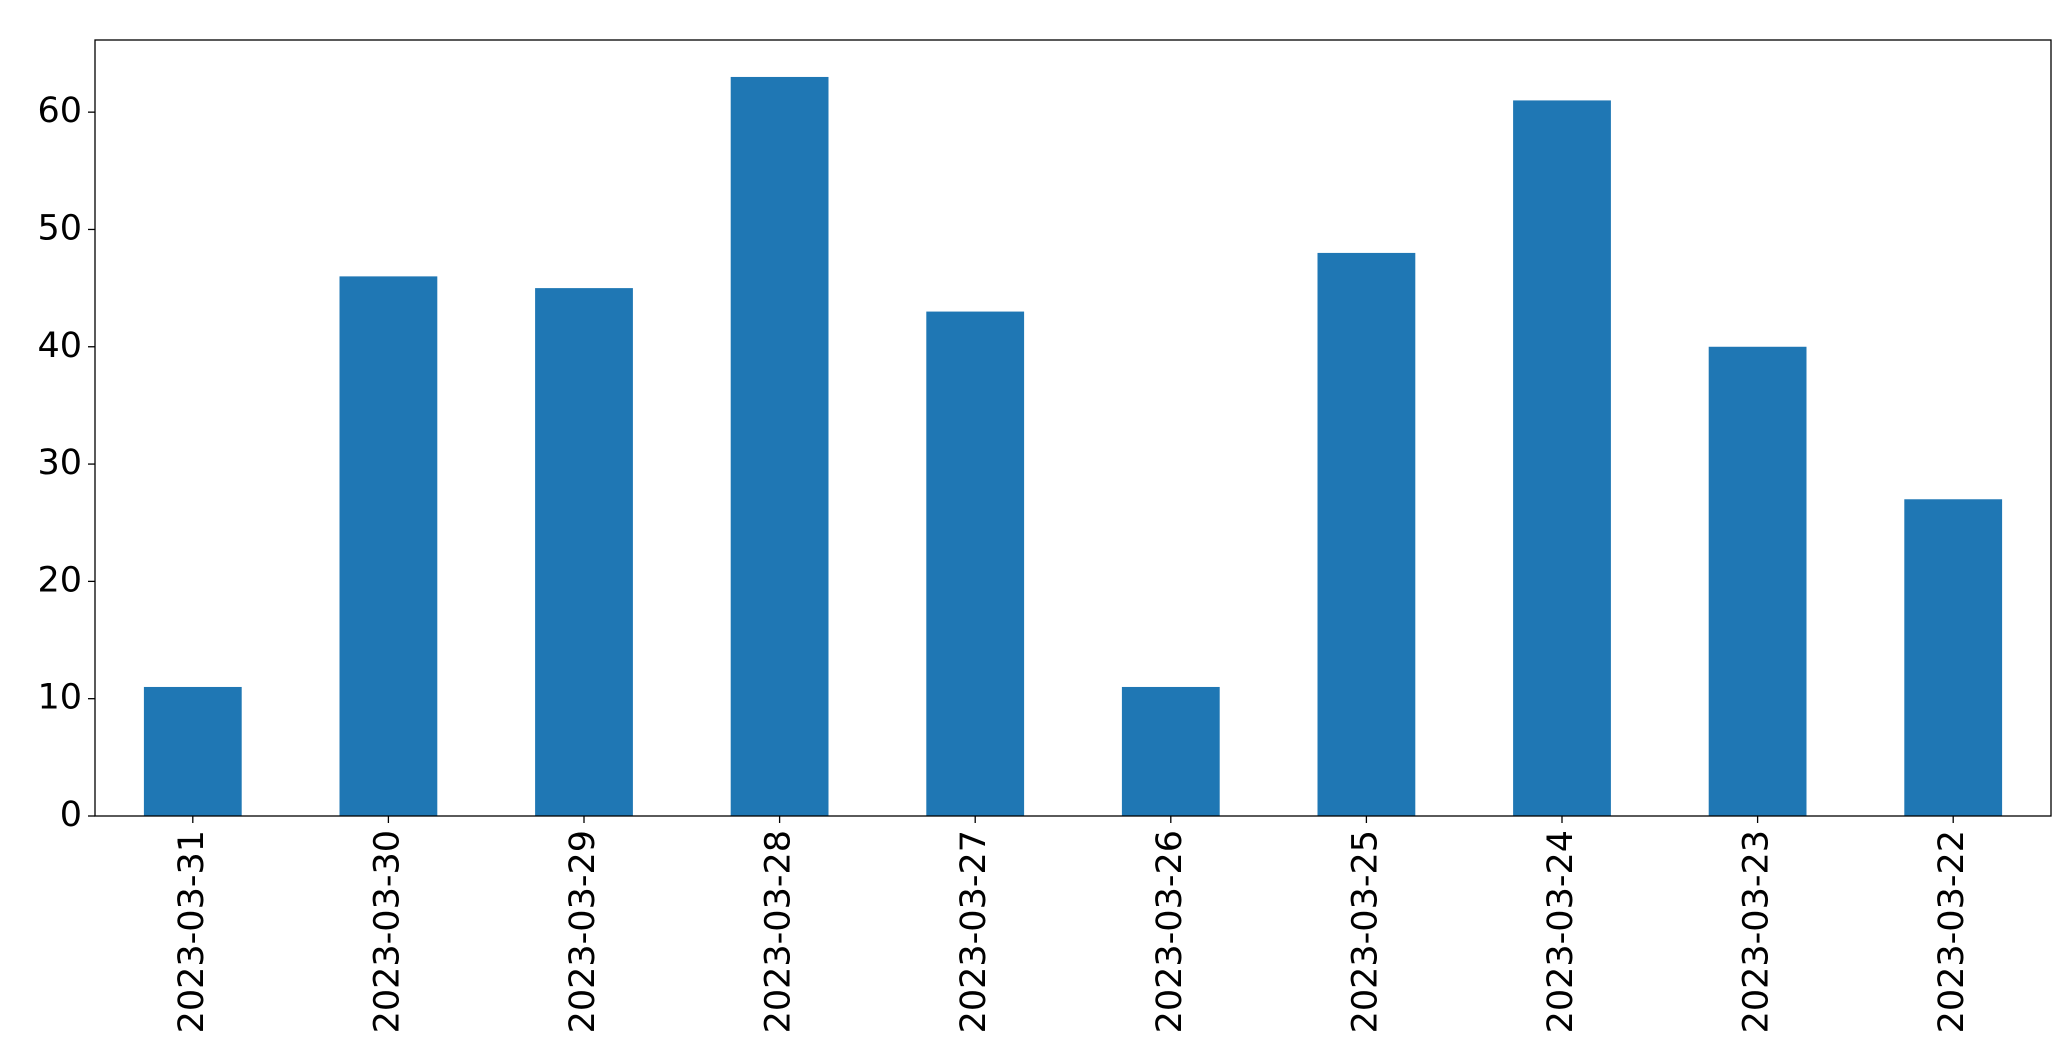 This screenshot has width=2071, height=1061. Describe the element at coordinates (387, 931) in the screenshot. I see `x-tick-label: 2023-03-30` at that location.